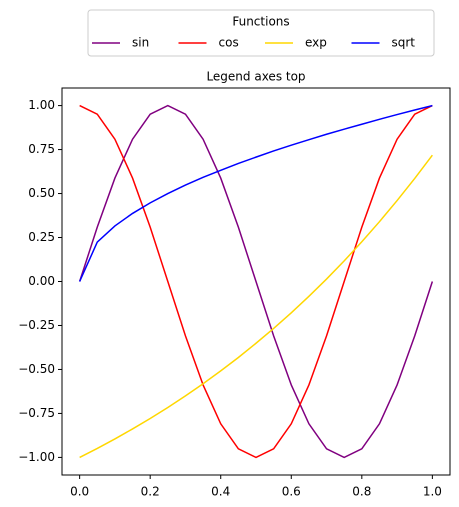 This screenshot has width=459, height=507. I want to click on y-tick-label: −0.75, so click(36, 413).